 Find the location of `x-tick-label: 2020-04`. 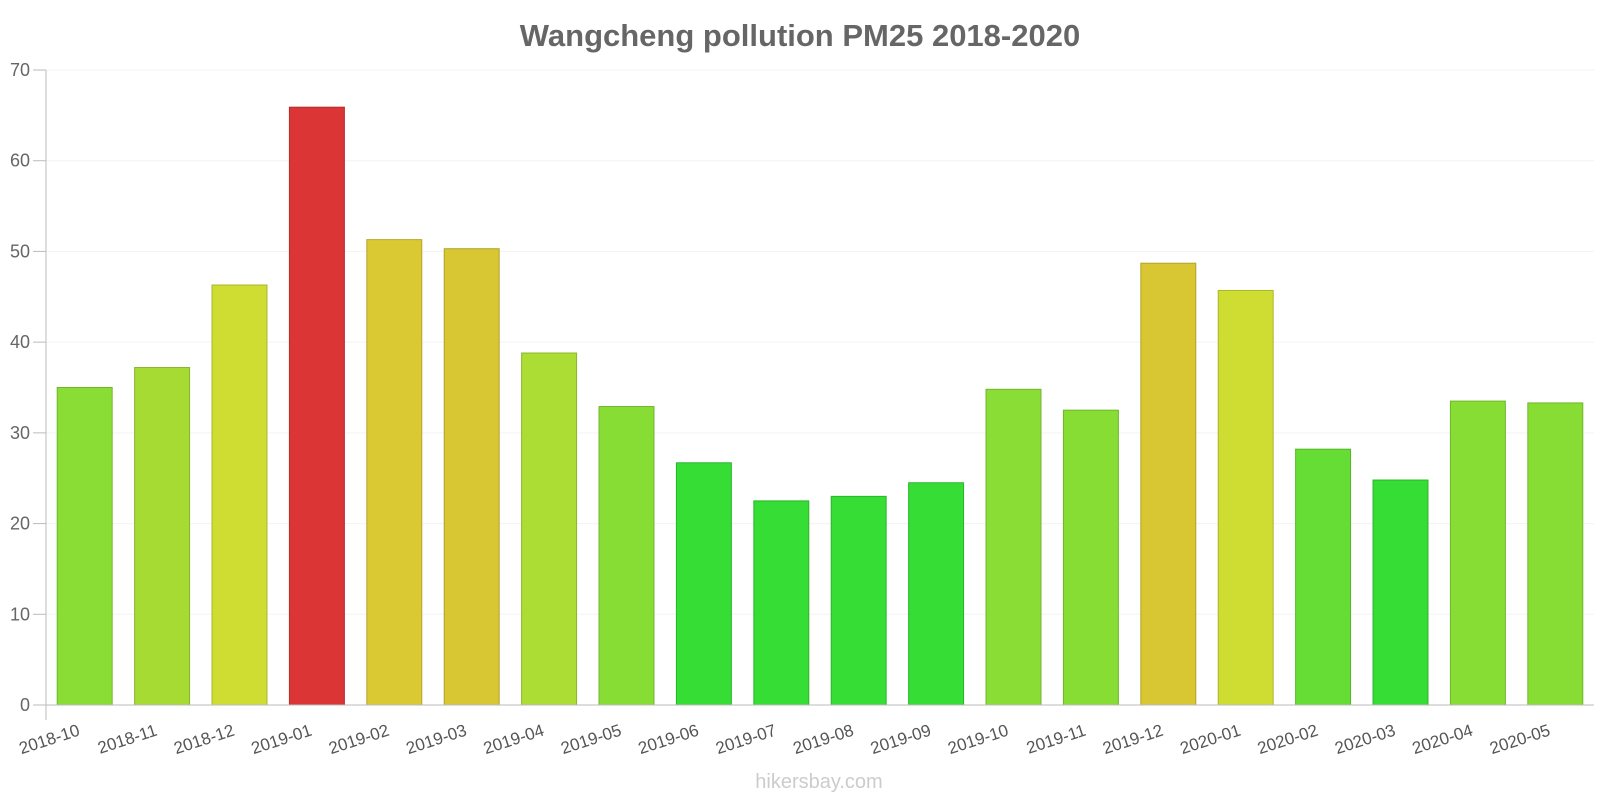

x-tick-label: 2020-04 is located at coordinates (1442, 739).